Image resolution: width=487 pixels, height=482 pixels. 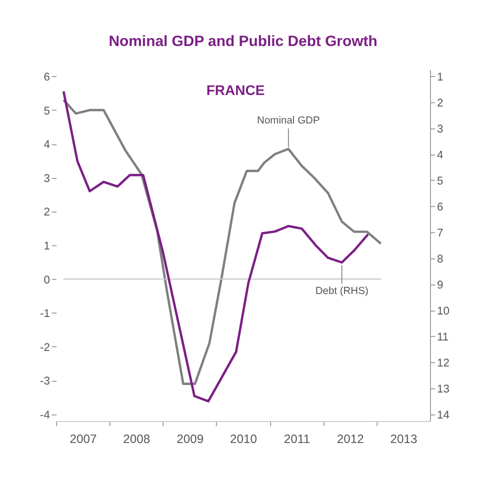 I want to click on y-tick-label: -1, so click(x=45, y=314).